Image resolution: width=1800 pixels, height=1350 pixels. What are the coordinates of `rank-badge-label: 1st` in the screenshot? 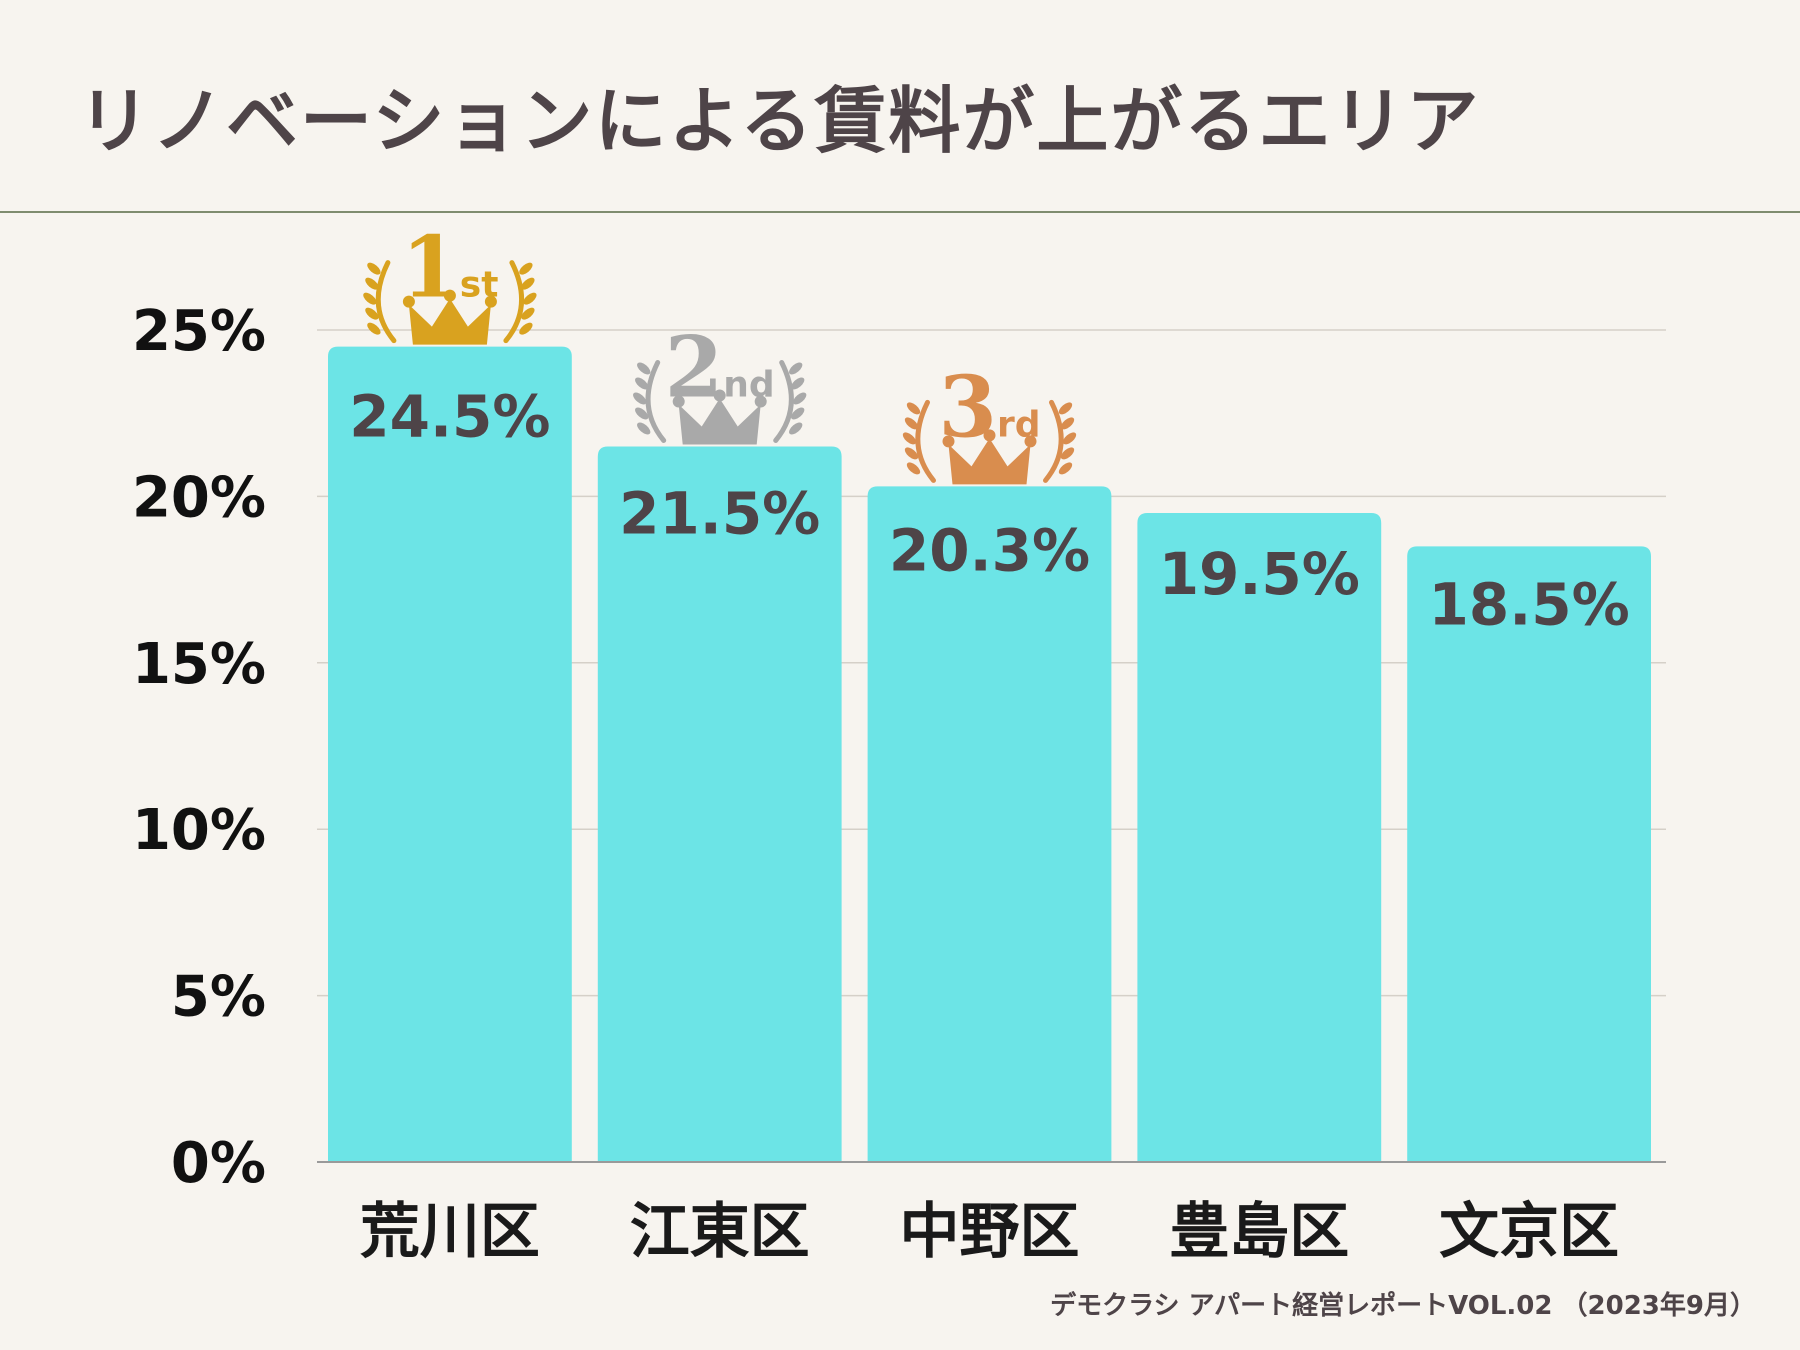 It's located at (449, 267).